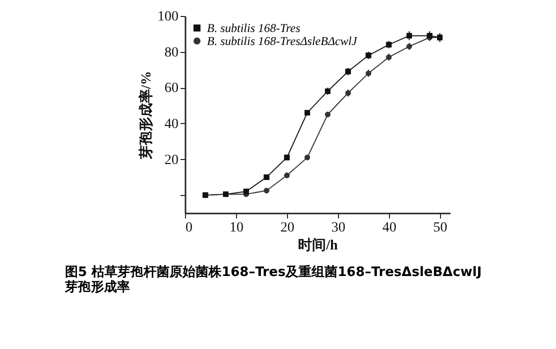 This screenshot has width=556, height=349. What do you see at coordinates (236, 228) in the screenshot?
I see `x-tick-label: 10` at bounding box center [236, 228].